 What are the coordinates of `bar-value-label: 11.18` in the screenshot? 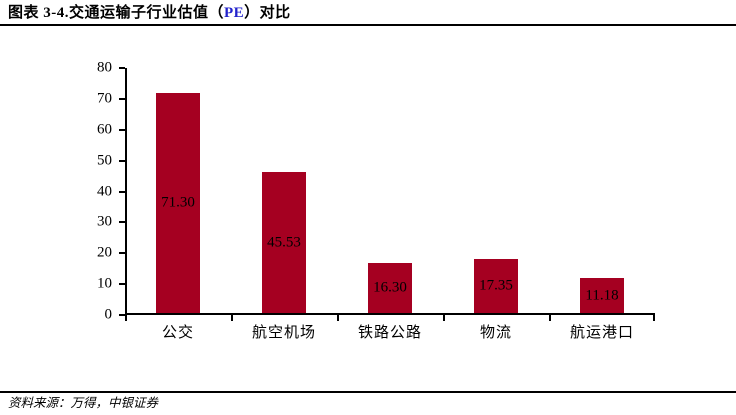 It's located at (602, 295).